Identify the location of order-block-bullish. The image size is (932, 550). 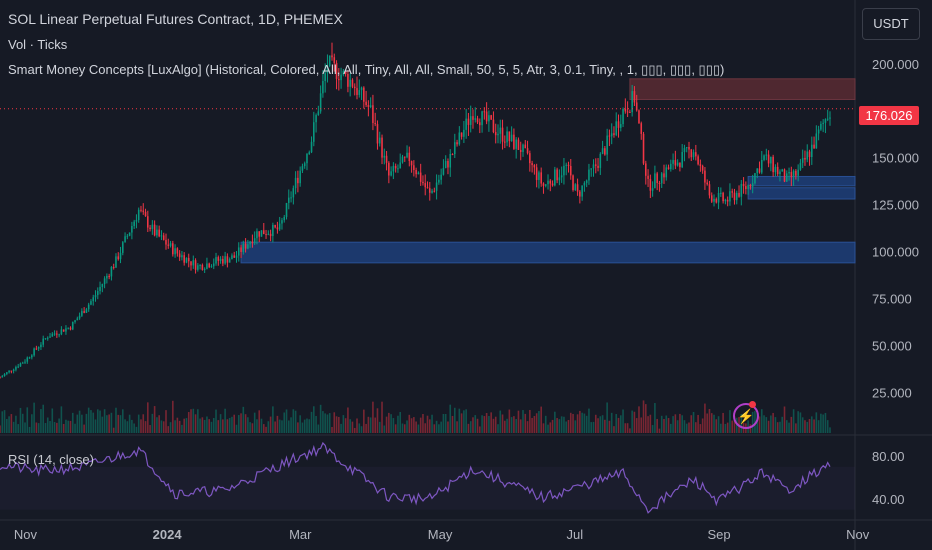
(801, 193).